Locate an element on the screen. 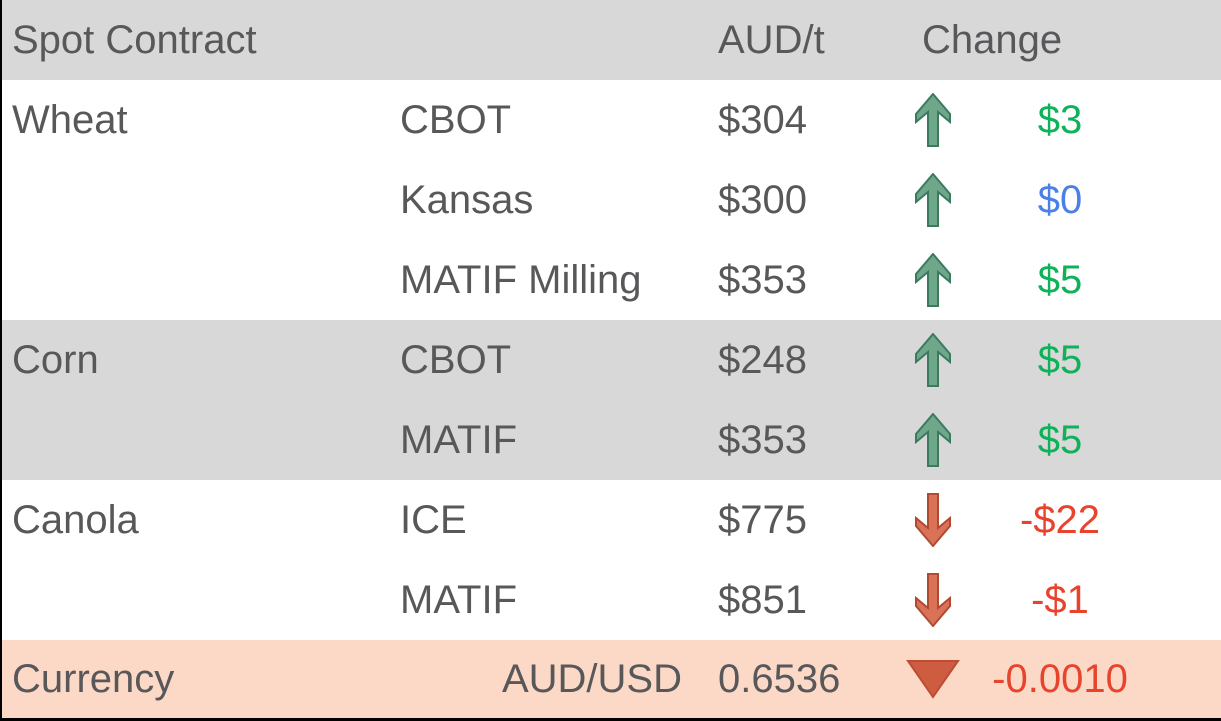 The image size is (1221, 721). currency-row: Currency AUD/USD 0.6536 -0.0010 is located at coordinates (611, 679).